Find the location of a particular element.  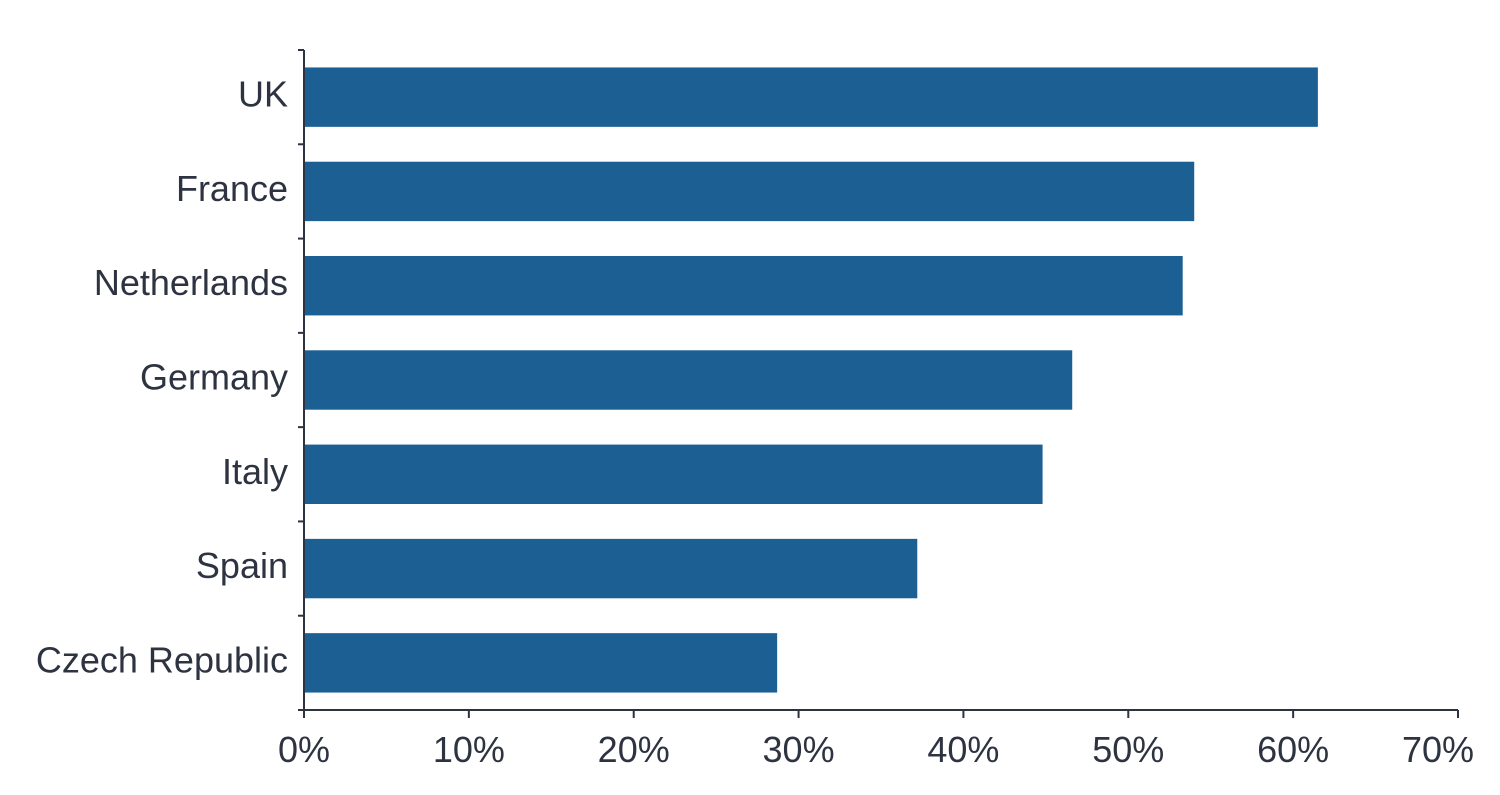

category-label-france: France is located at coordinates (232, 188).